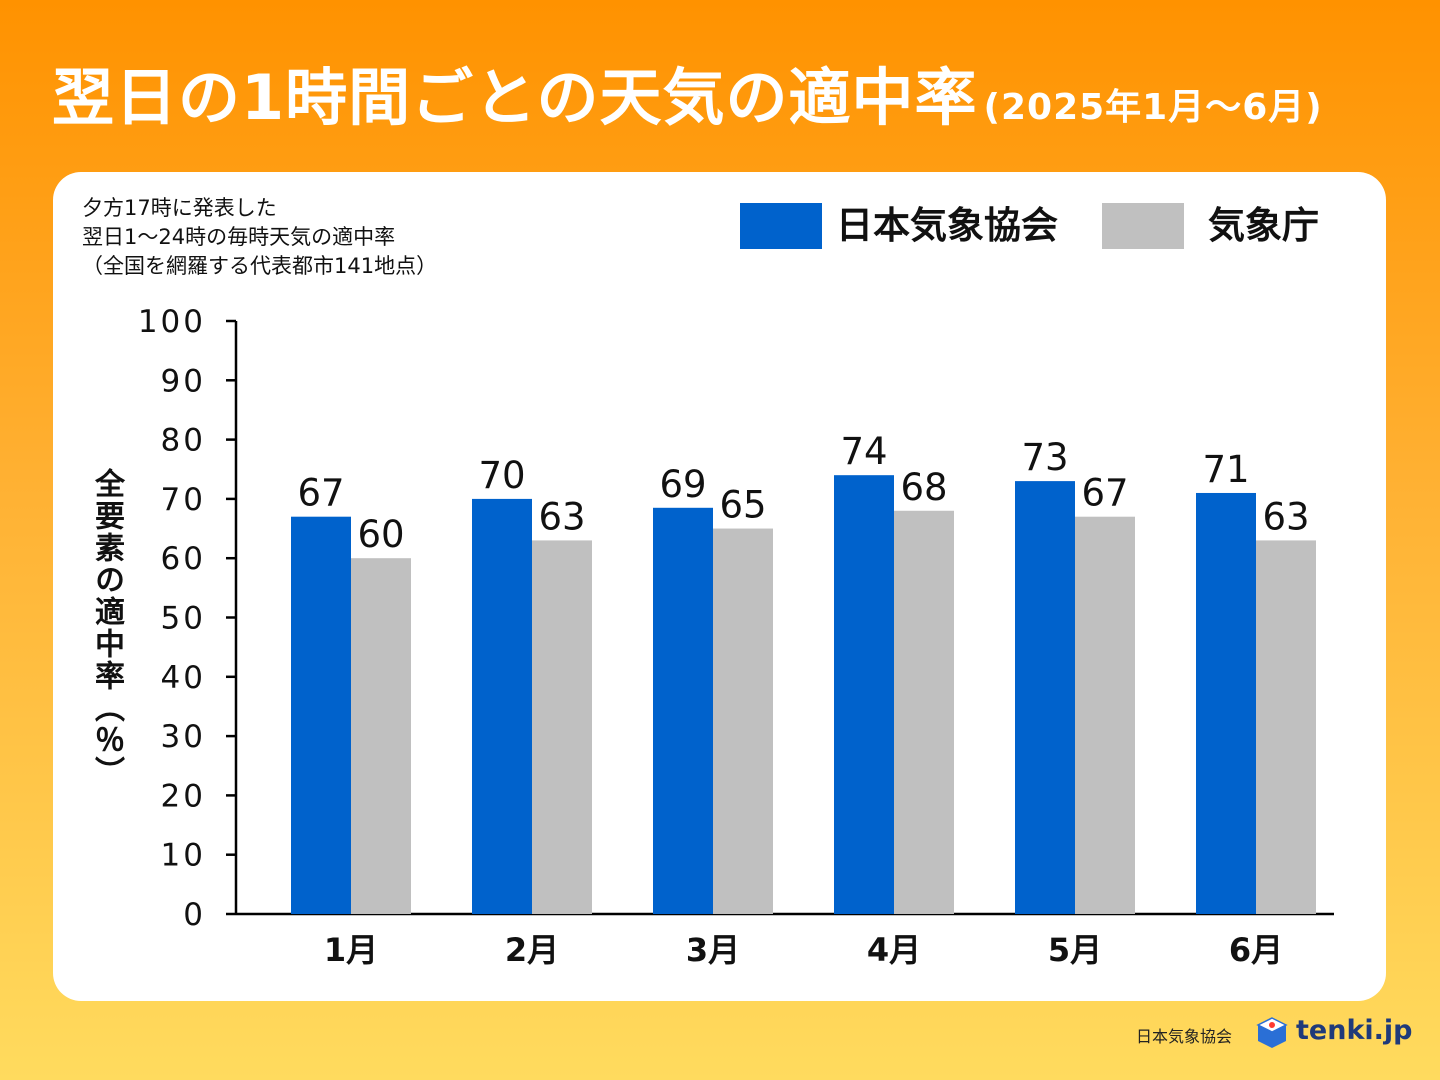 This screenshot has height=1080, width=1440. Describe the element at coordinates (532, 950) in the screenshot. I see `x-tick-label: 2月` at that location.